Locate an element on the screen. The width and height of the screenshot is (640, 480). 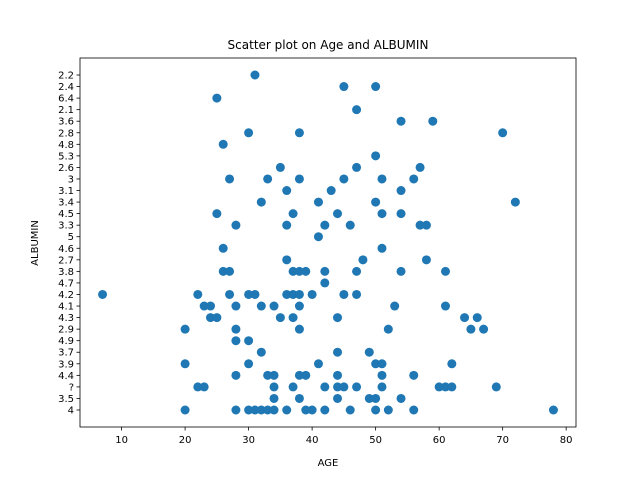
y-tick-label: 3.1 is located at coordinates (66, 191).